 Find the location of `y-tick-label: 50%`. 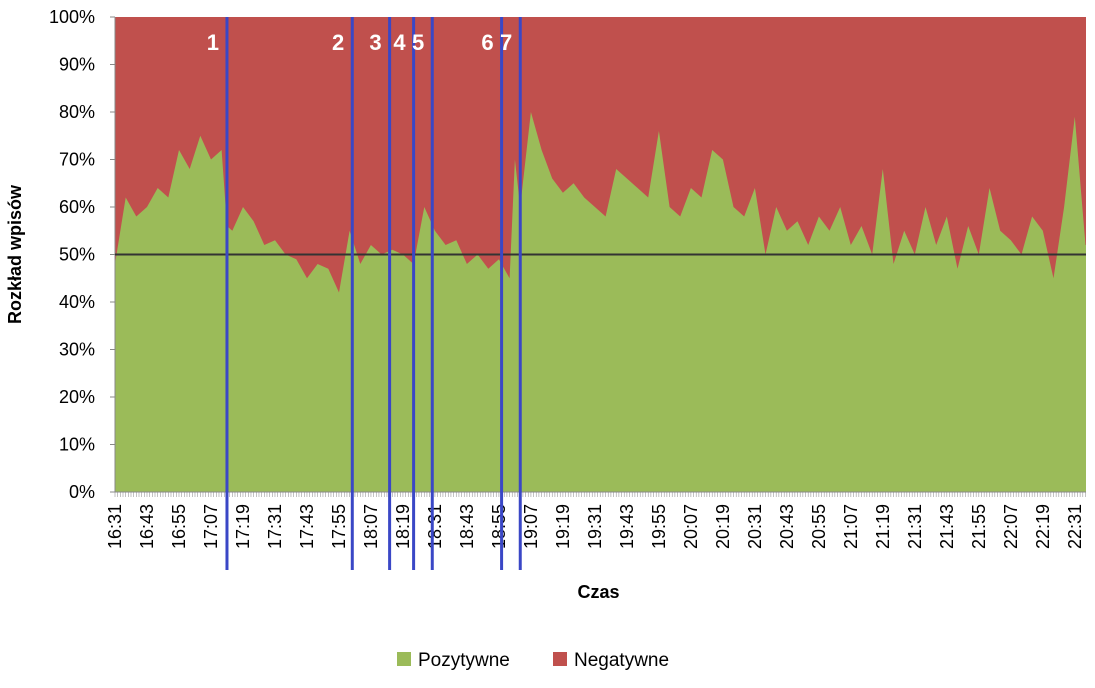

y-tick-label: 50% is located at coordinates (77, 255).